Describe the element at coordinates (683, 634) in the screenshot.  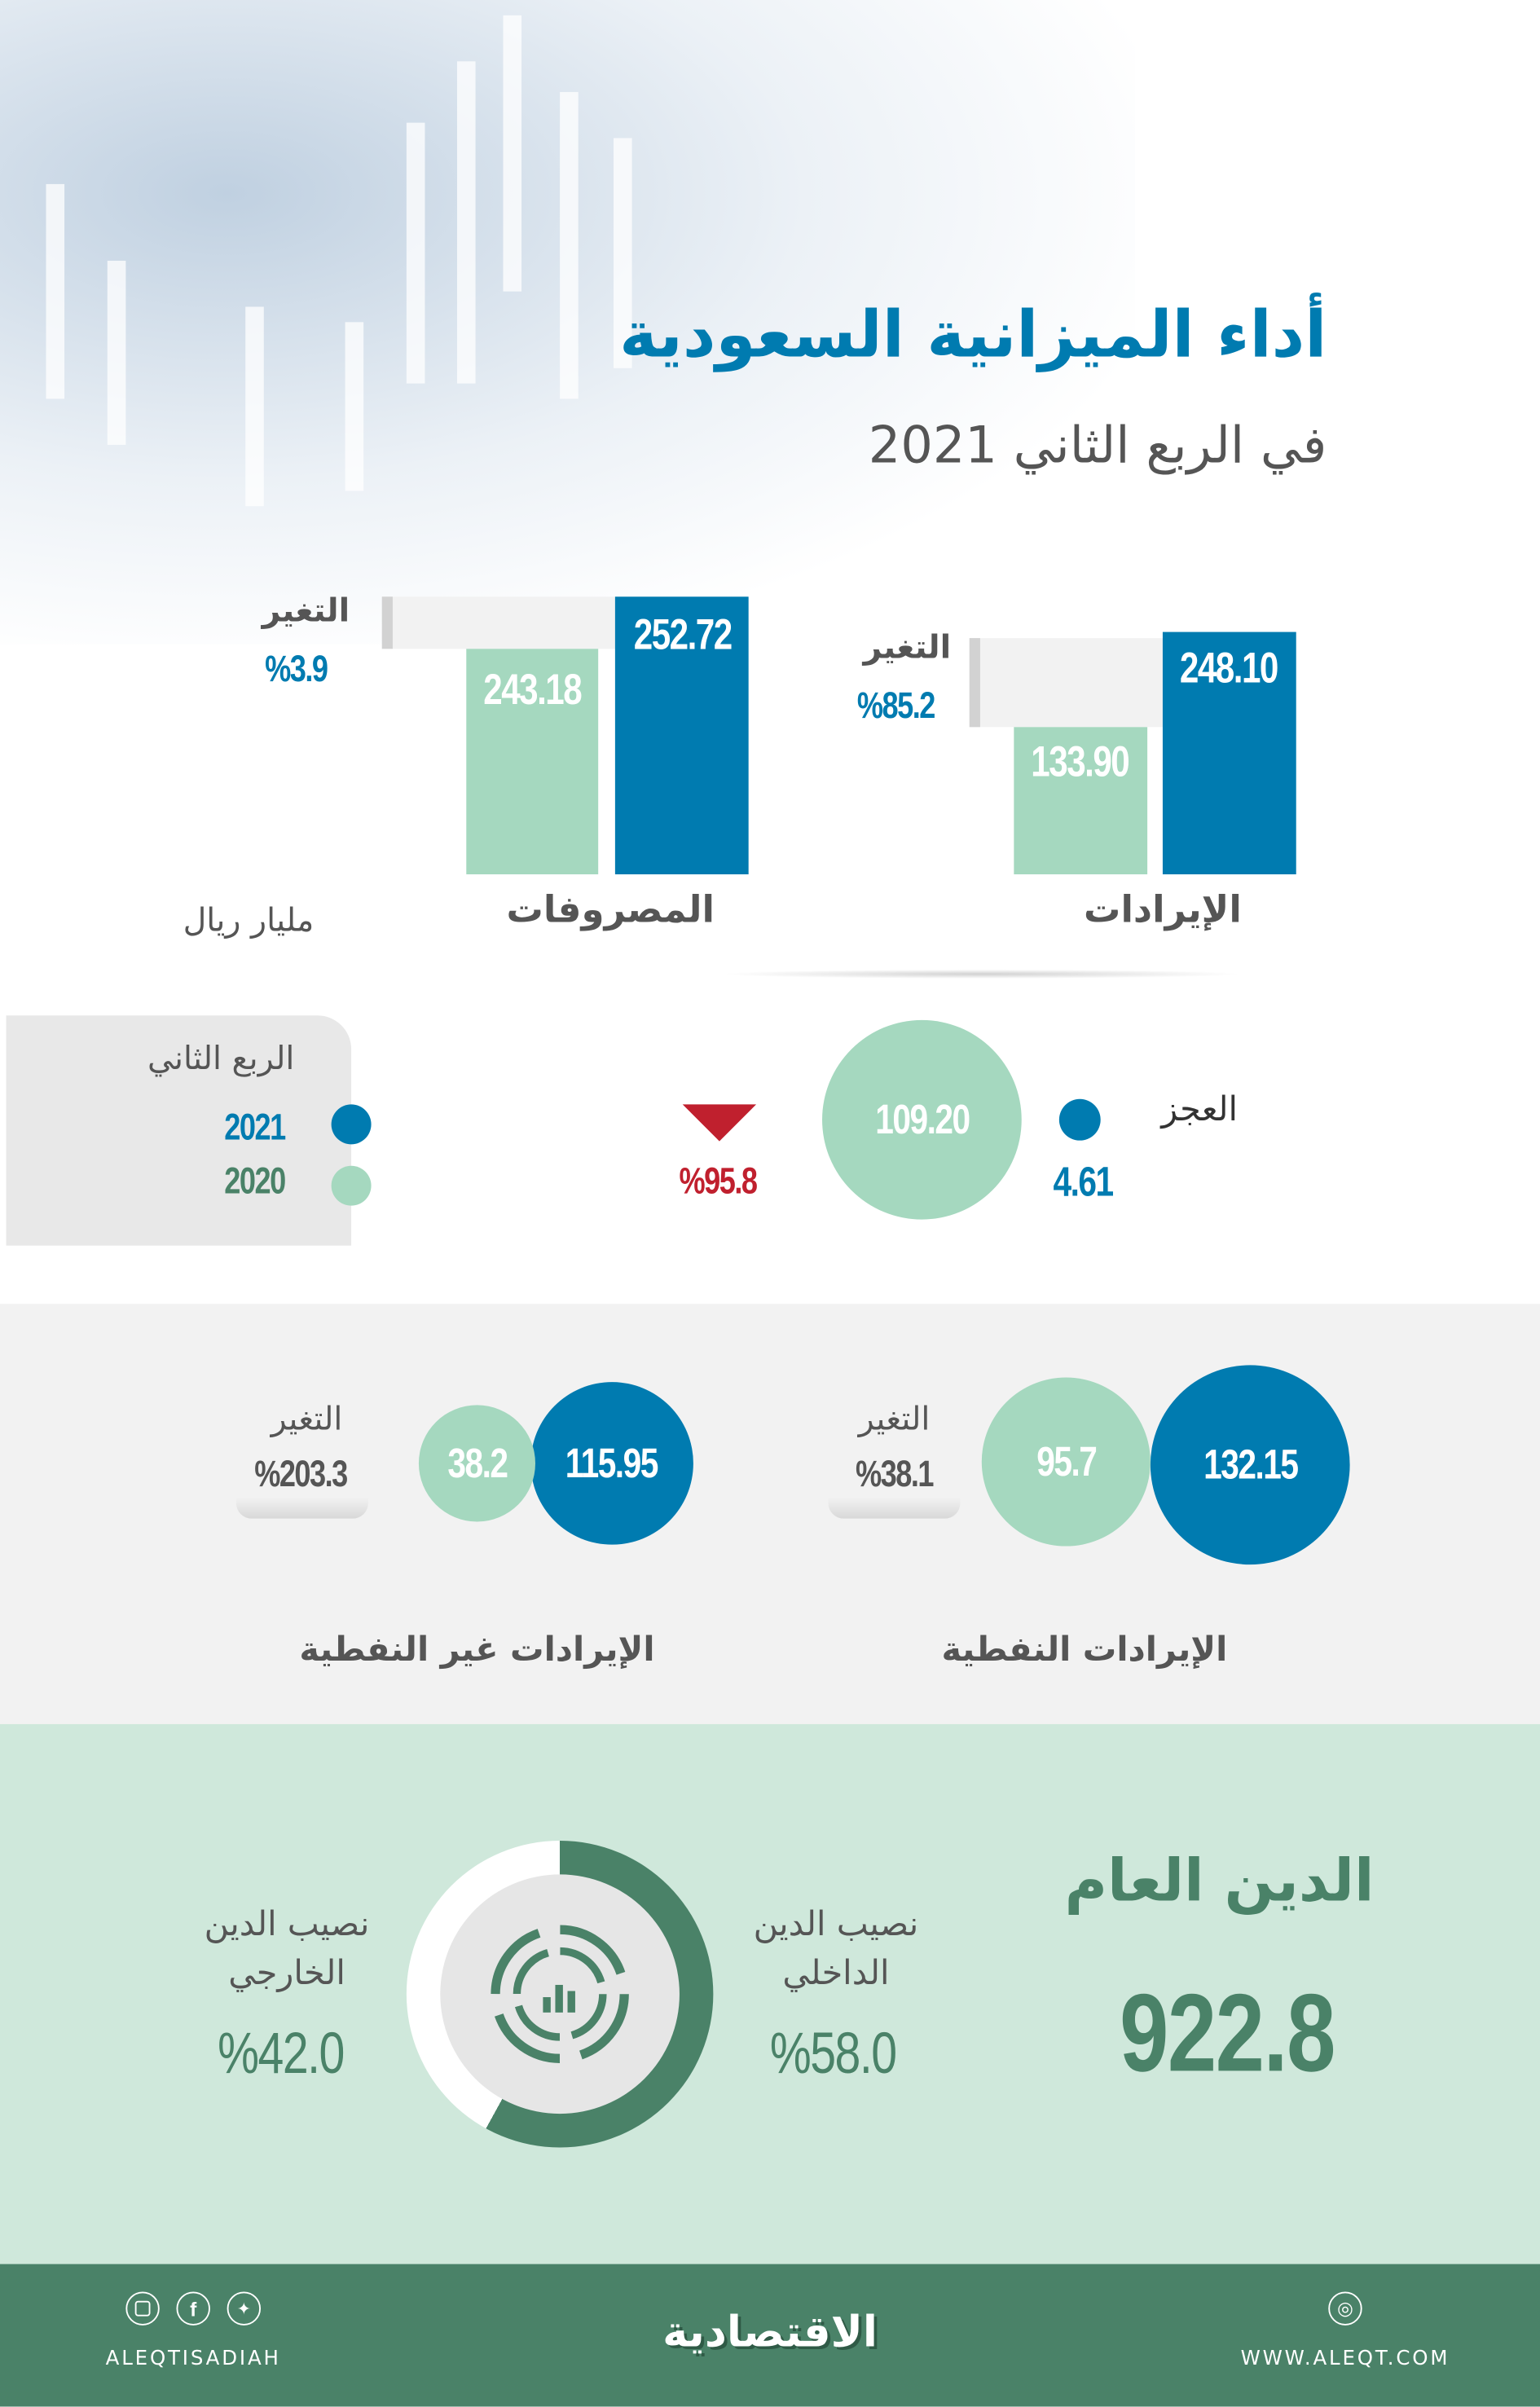
I see `expenses-value-2021: 252.72` at that location.